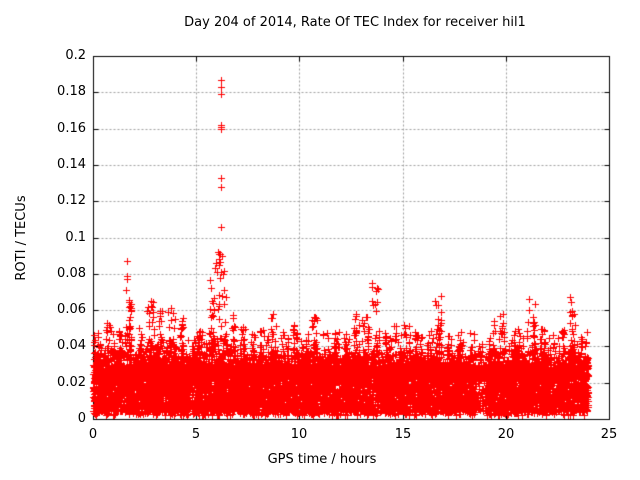 This screenshot has width=640, height=480. What do you see at coordinates (609, 434) in the screenshot?
I see `x-tick-label: 25` at bounding box center [609, 434].